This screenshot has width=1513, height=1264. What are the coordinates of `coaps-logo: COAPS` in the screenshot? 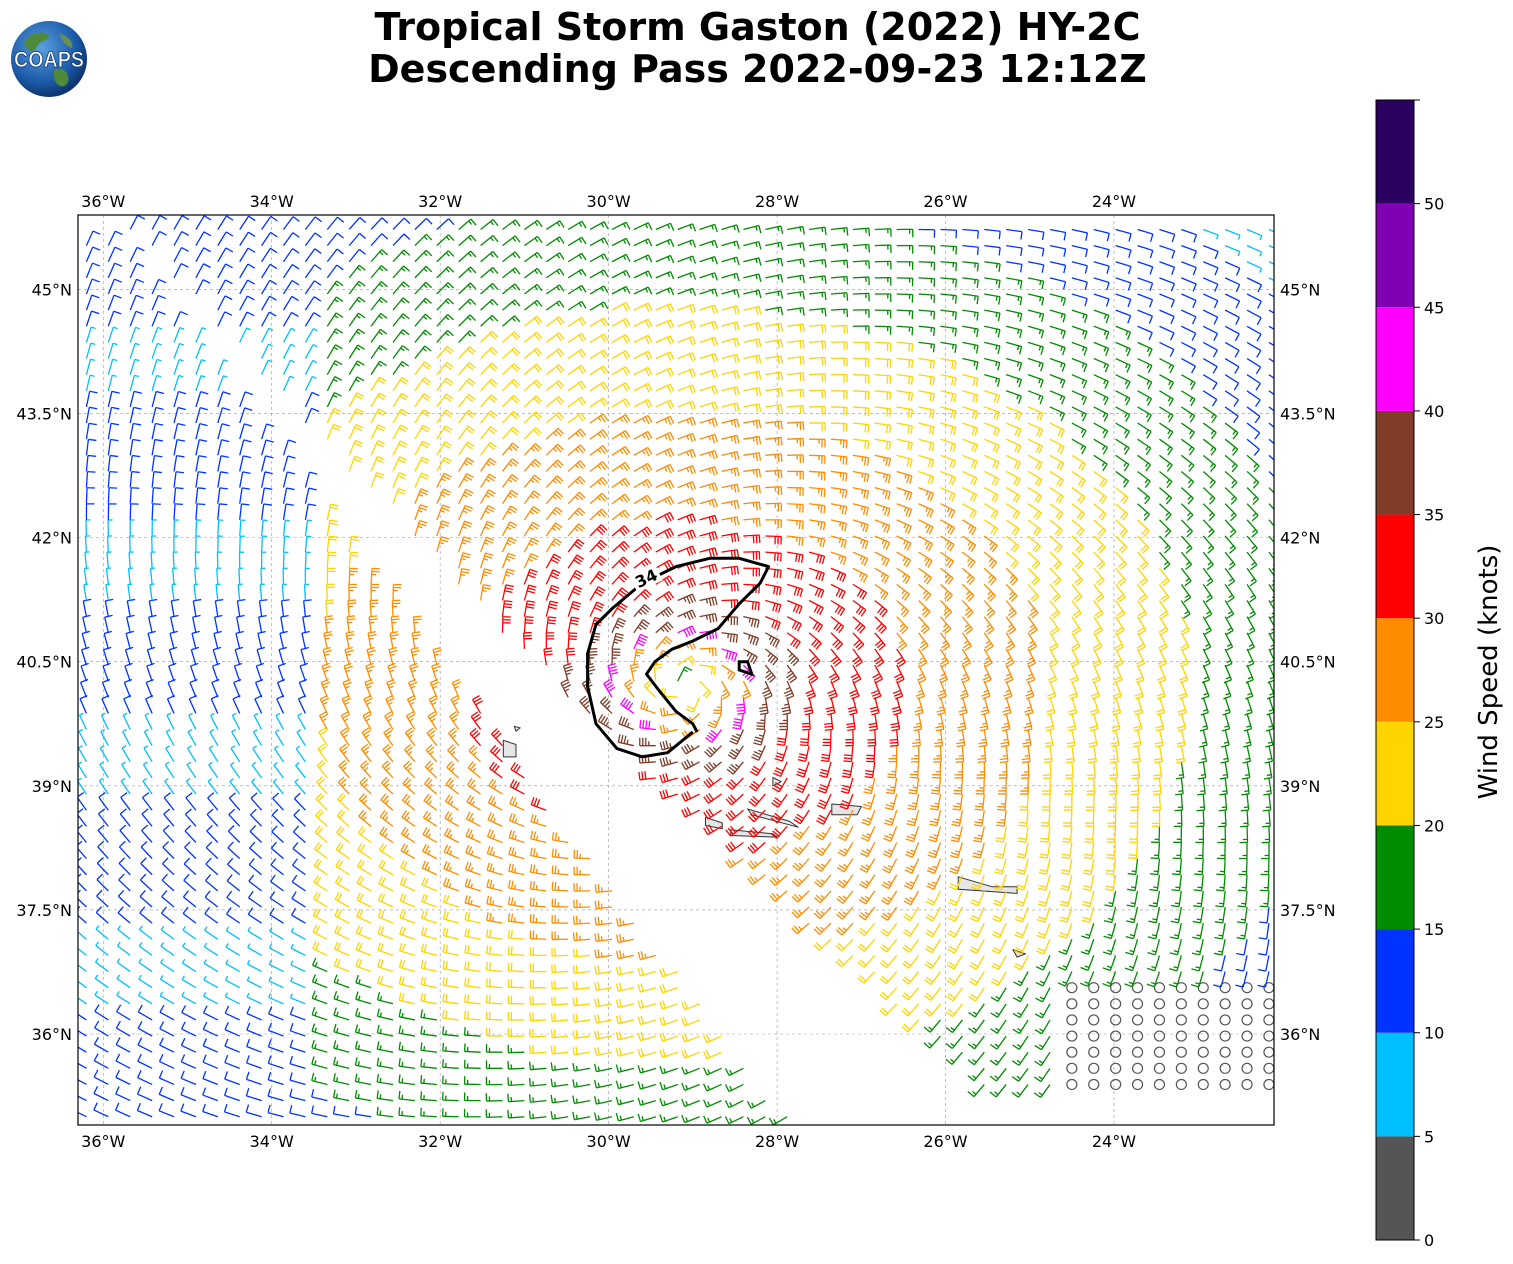 It's located at (49, 59).